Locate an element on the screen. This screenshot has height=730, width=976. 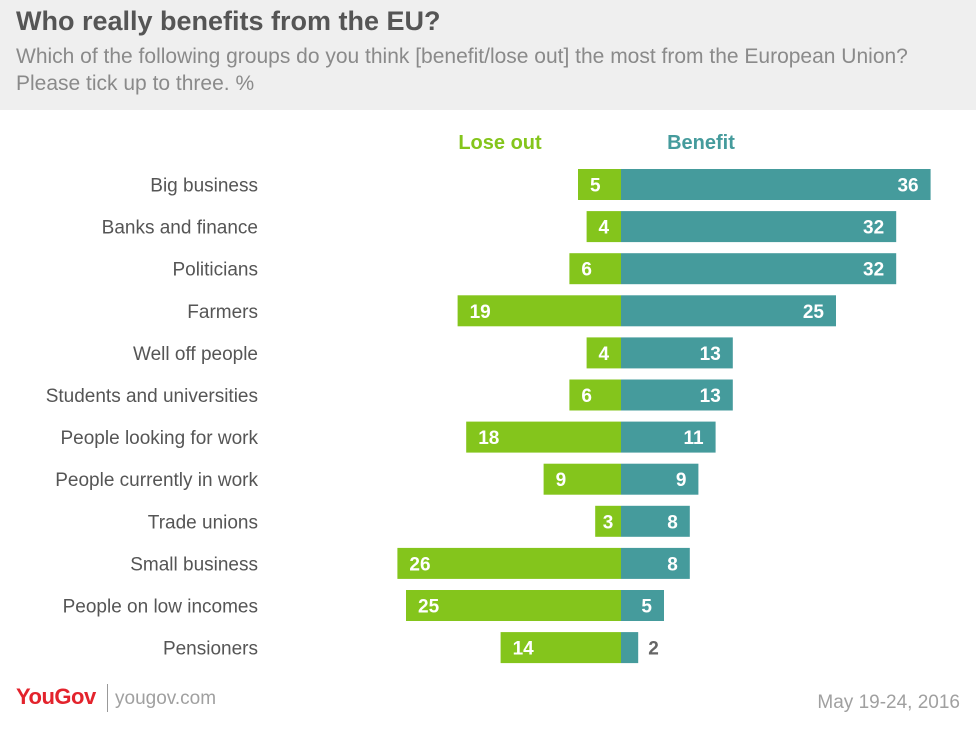
category-label: Pensioners is located at coordinates (210, 649).